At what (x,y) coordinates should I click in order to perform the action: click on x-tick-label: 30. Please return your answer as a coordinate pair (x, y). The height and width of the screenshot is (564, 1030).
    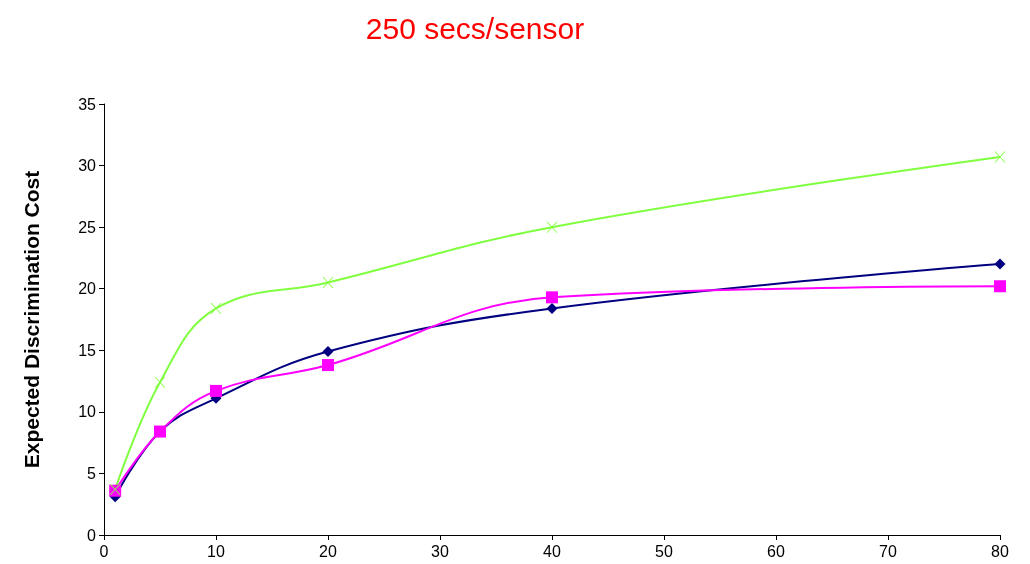
    Looking at the image, I should click on (440, 551).